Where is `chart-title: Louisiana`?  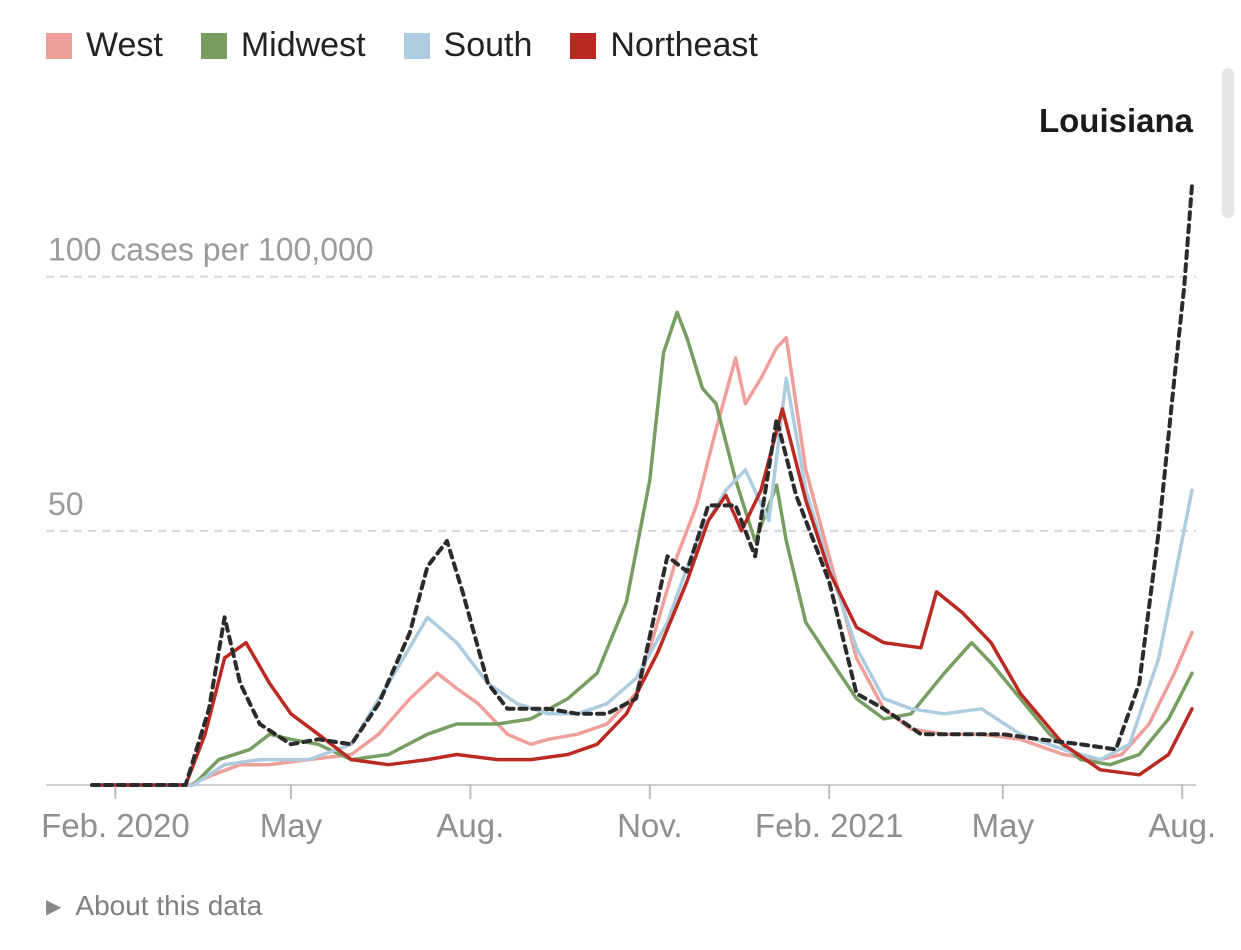 chart-title: Louisiana is located at coordinates (1116, 120).